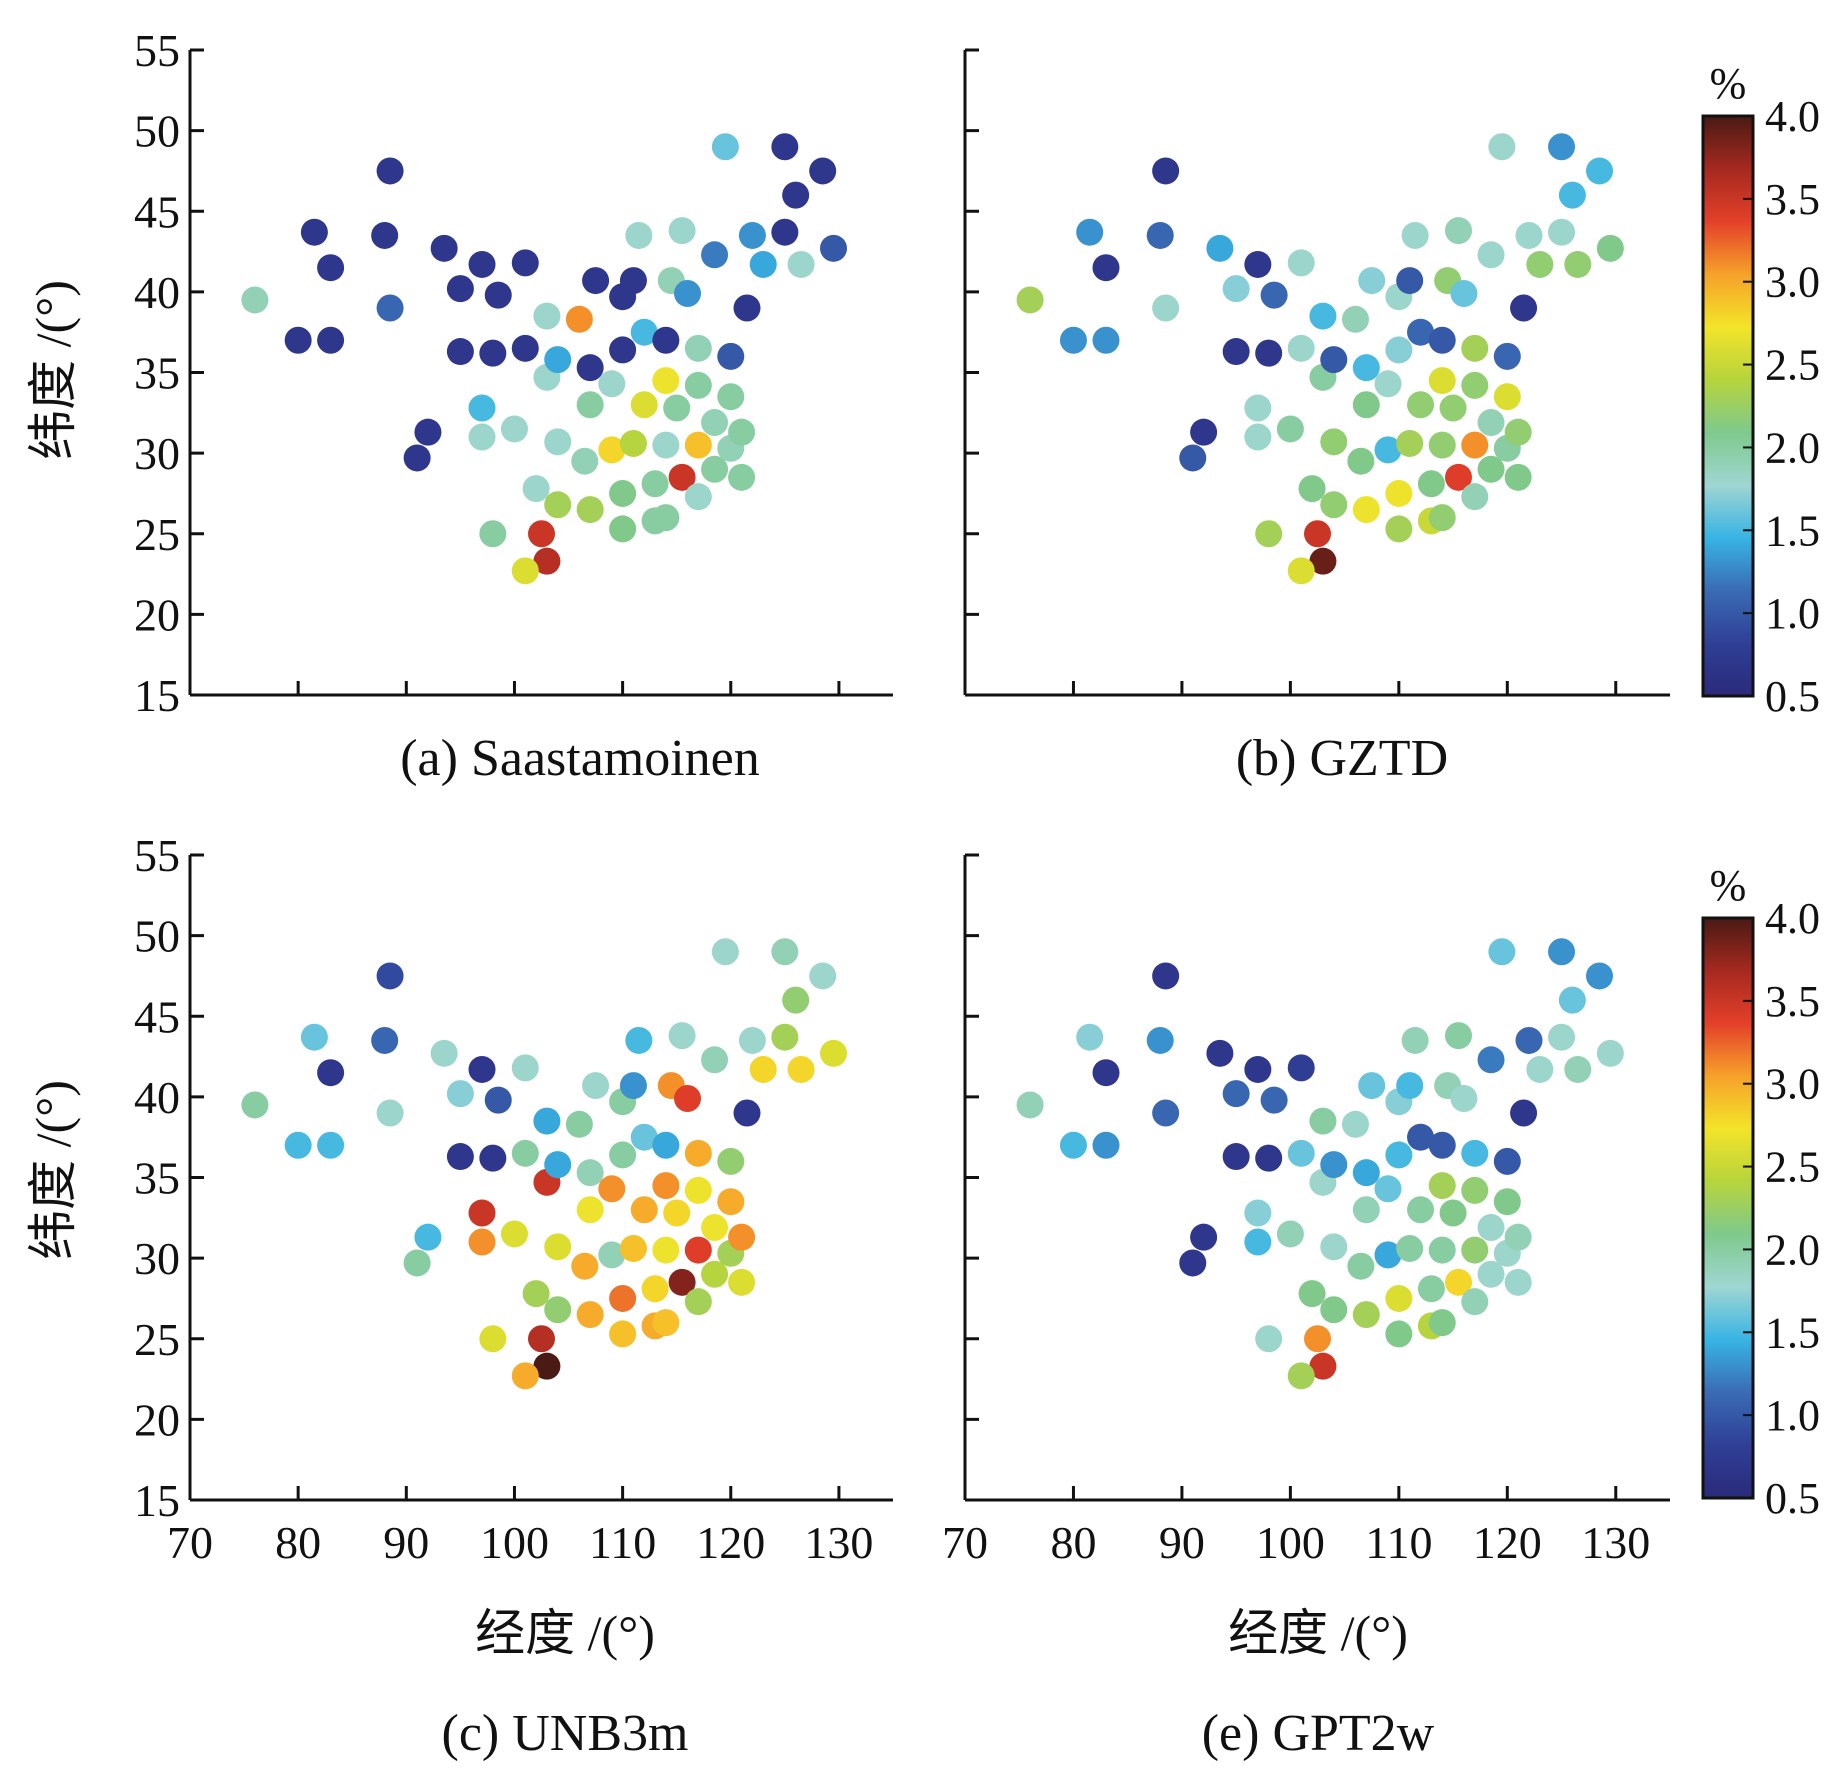 Image resolution: width=1843 pixels, height=1772 pixels. What do you see at coordinates (1792, 116) in the screenshot?
I see `colorbar-label: 4.0` at bounding box center [1792, 116].